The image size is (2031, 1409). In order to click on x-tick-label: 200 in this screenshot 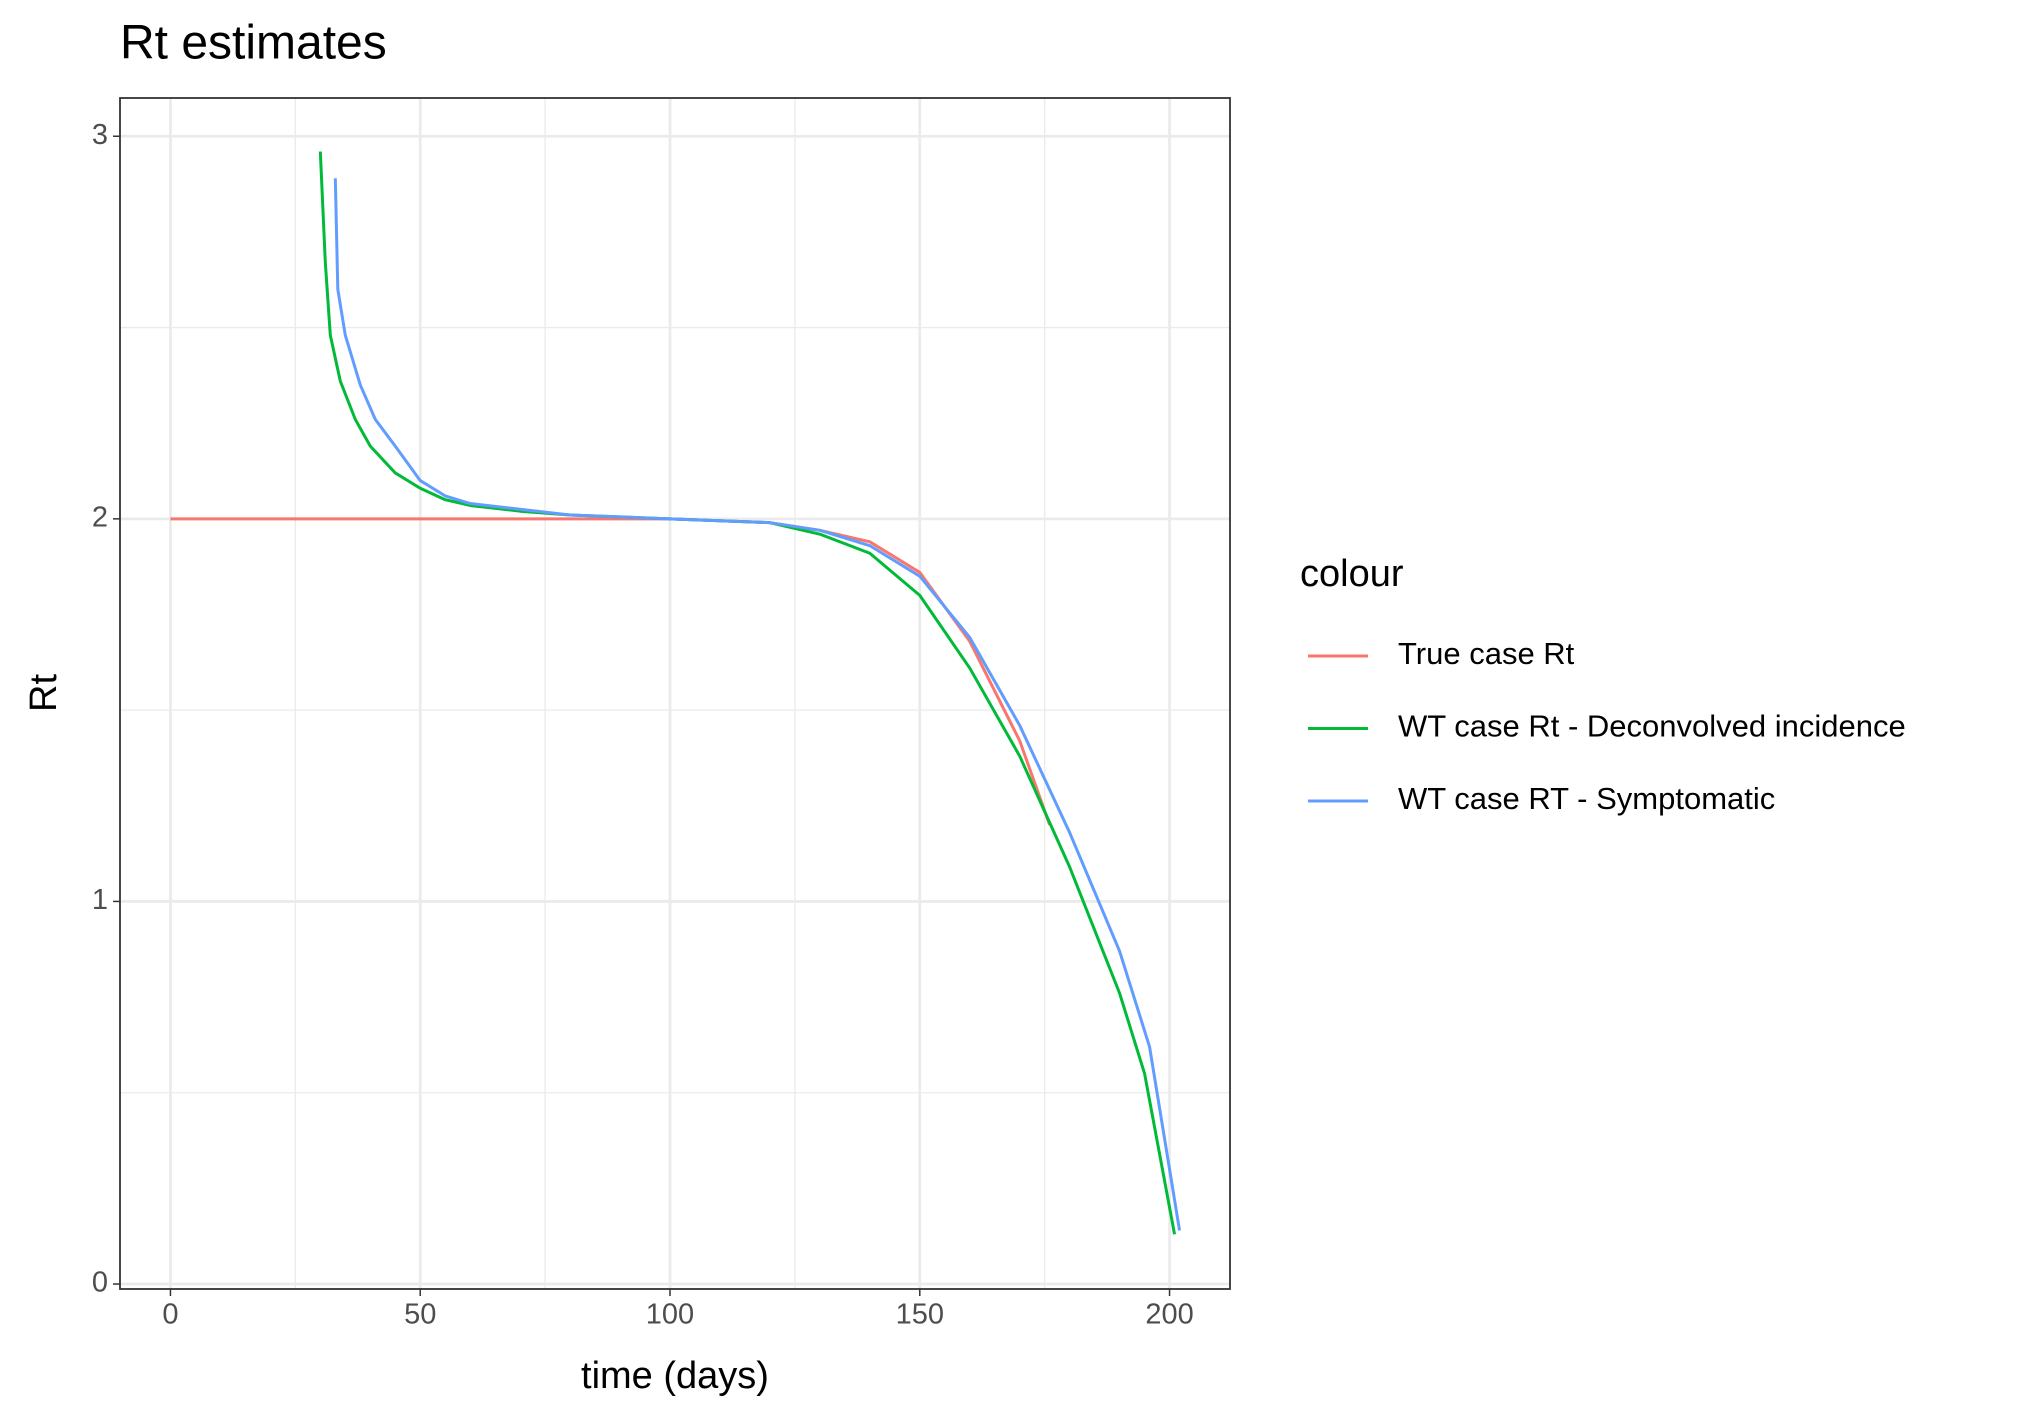, I will do `click(1169, 1315)`.